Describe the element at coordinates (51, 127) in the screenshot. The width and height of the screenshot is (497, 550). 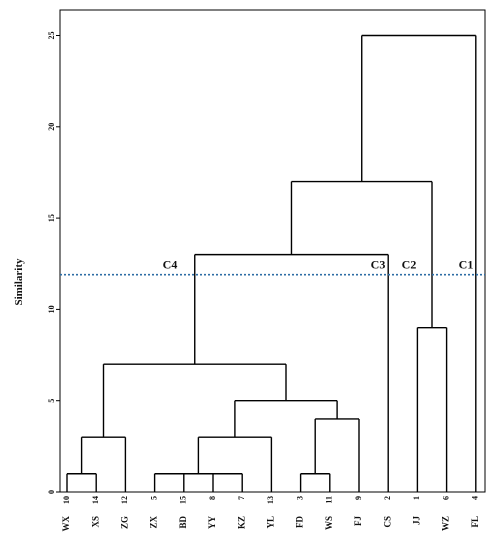
I see `y-tick-label: 20` at that location.